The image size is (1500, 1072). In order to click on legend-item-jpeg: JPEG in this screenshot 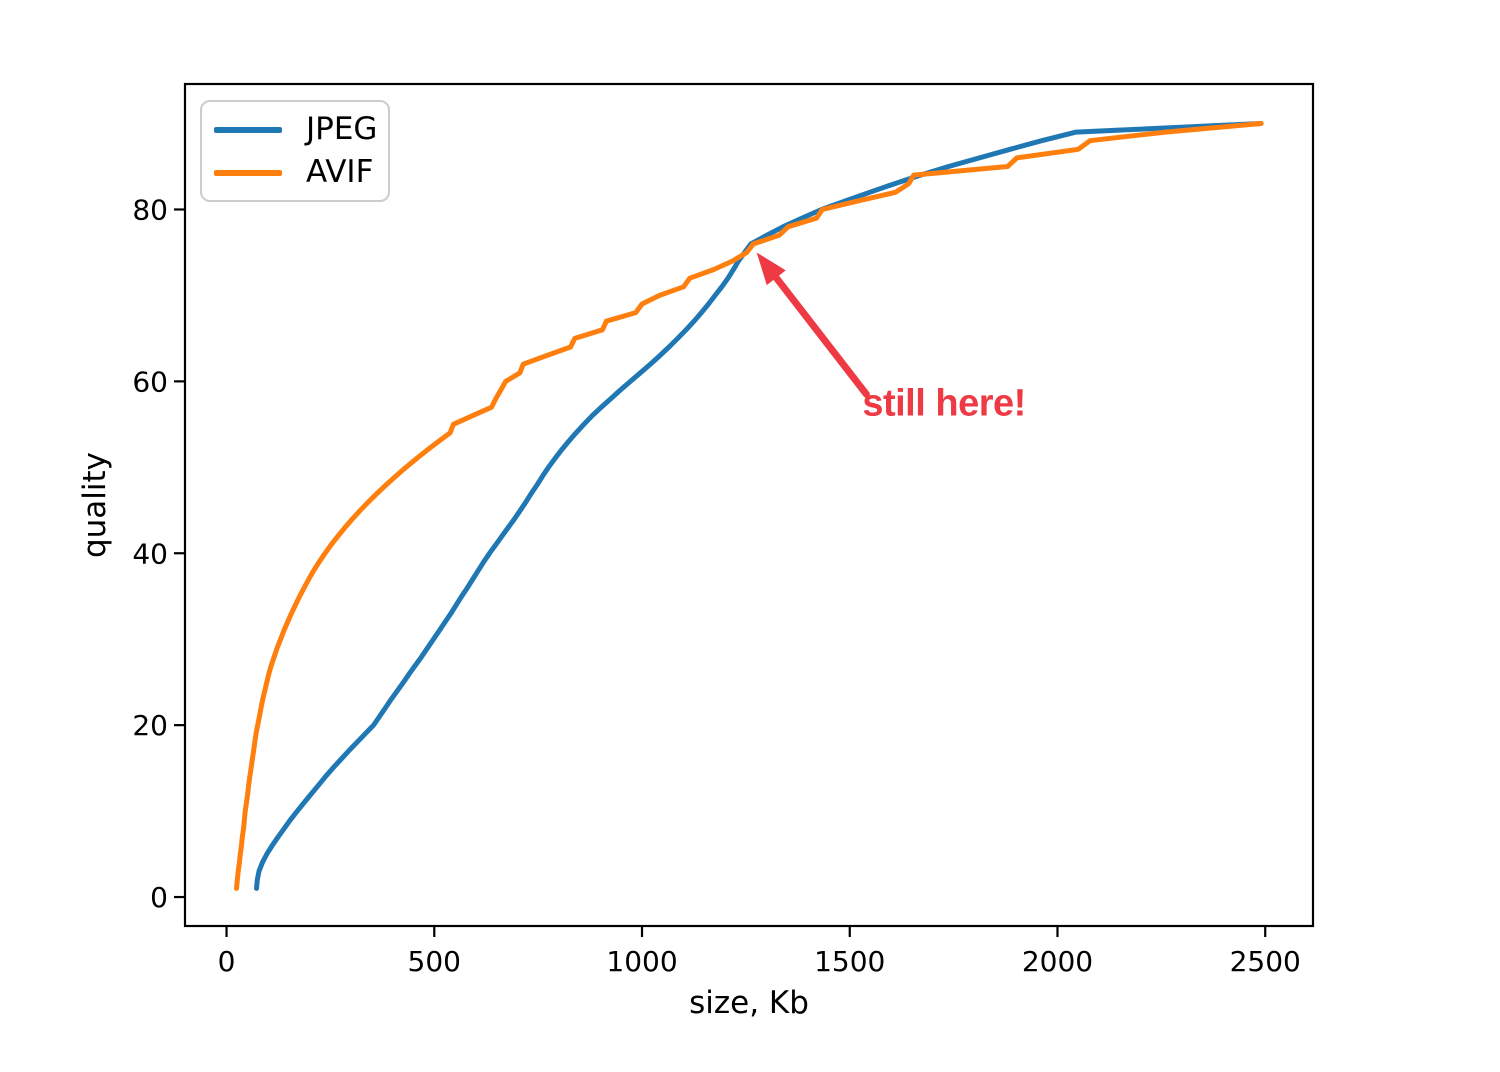, I will do `click(301, 129)`.